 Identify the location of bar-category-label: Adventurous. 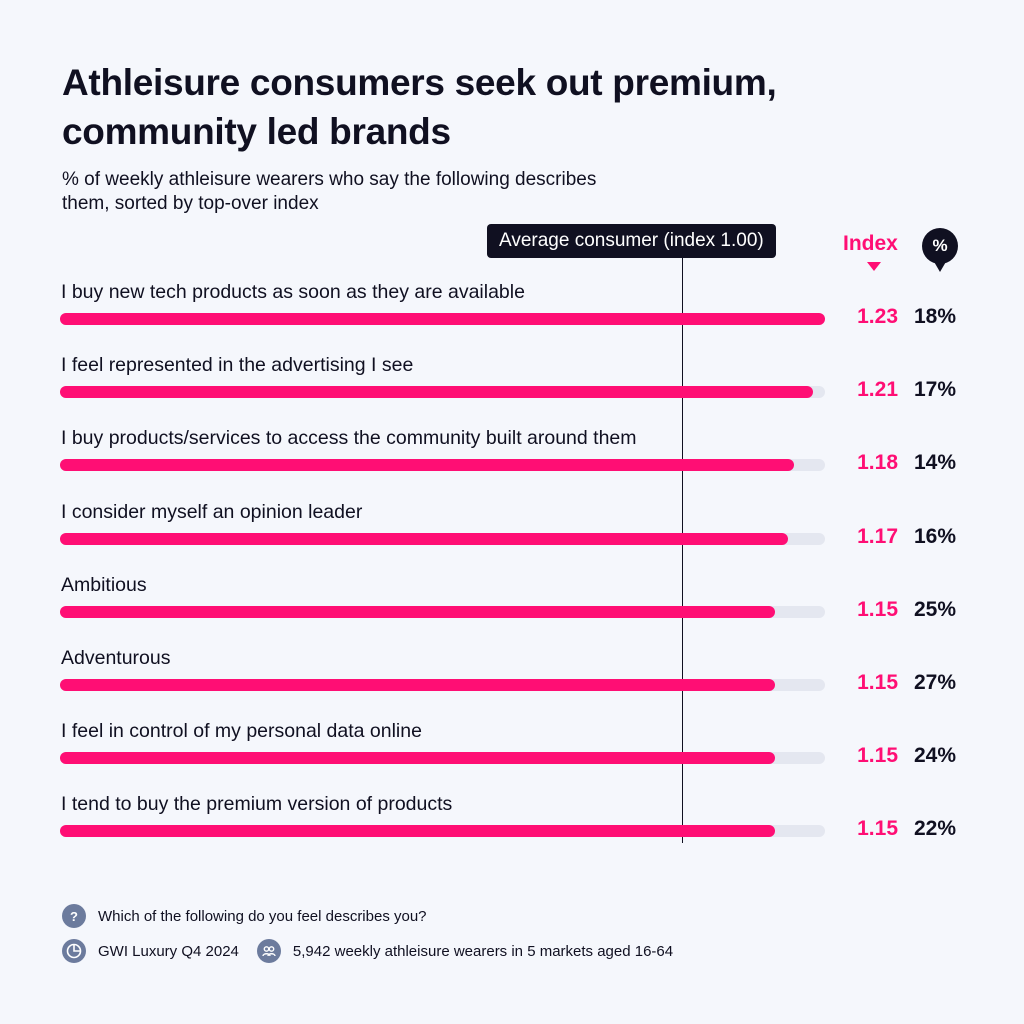
(116, 658).